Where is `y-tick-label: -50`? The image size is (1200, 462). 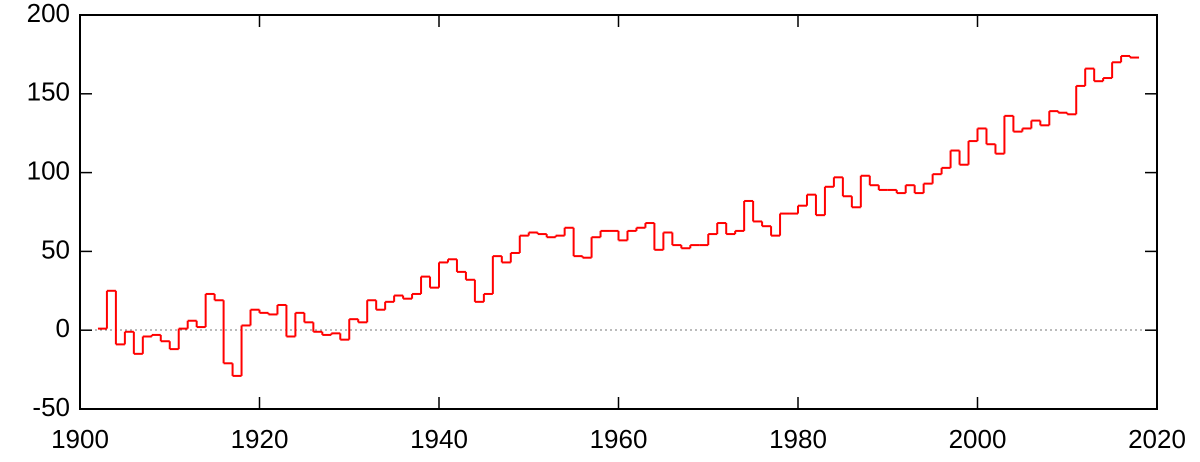
y-tick-label: -50 is located at coordinates (51, 407).